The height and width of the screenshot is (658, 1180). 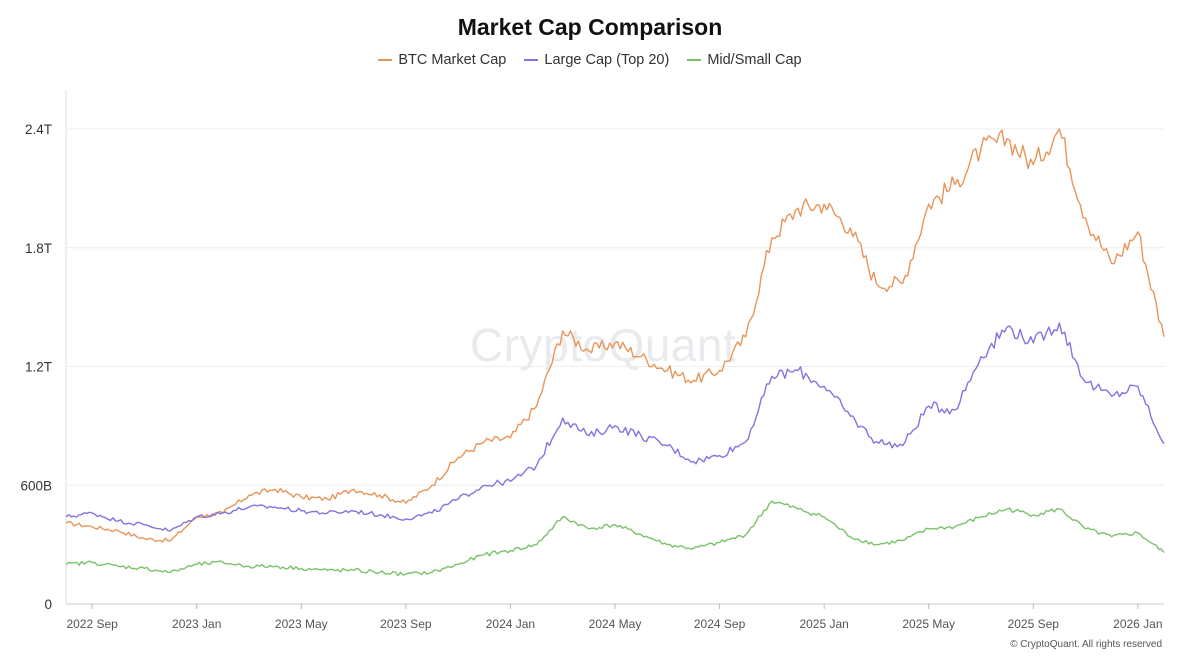 I want to click on legend-item-mid-small-cap: Mid/Small Cap, so click(x=744, y=60).